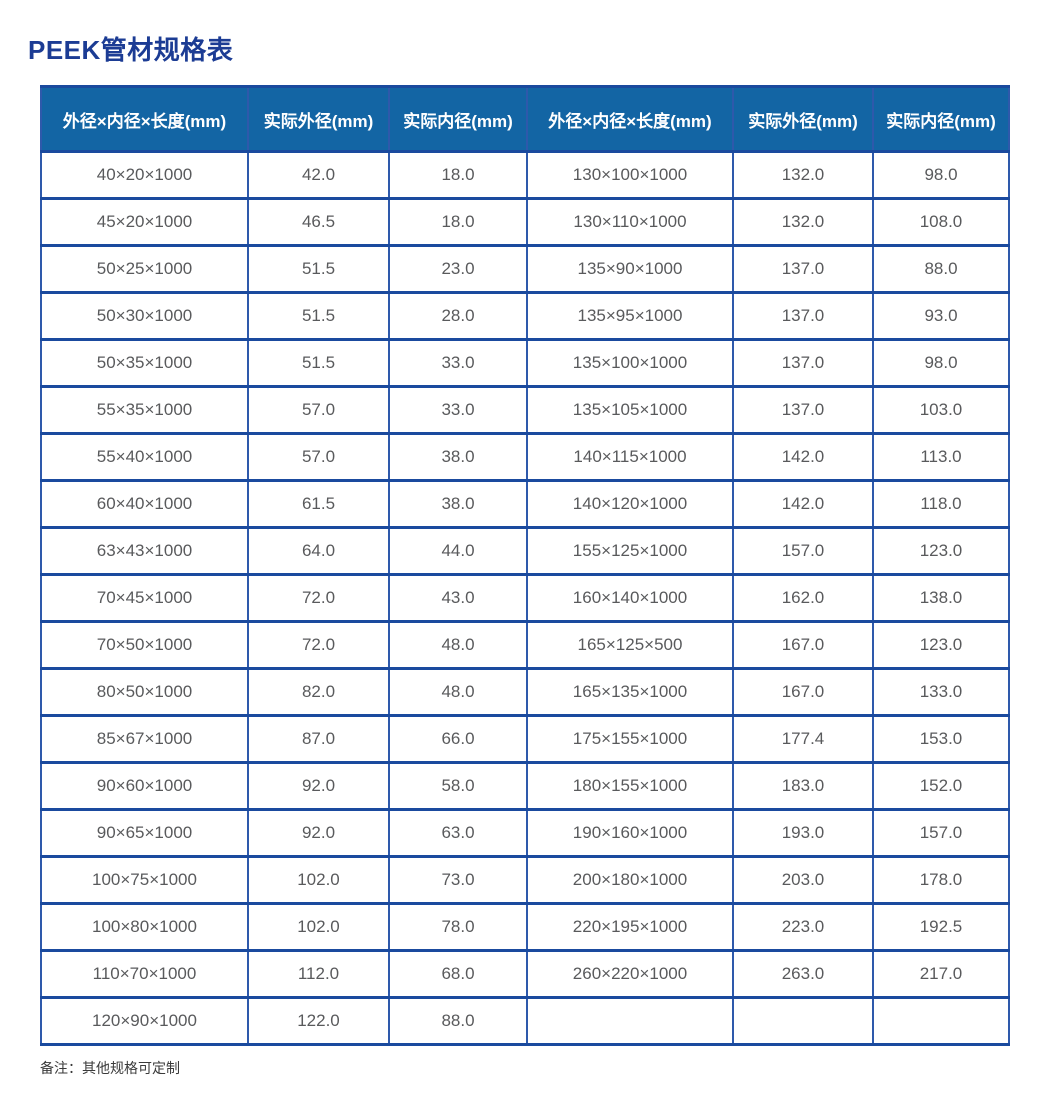 This screenshot has height=1095, width=1053. Describe the element at coordinates (144, 175) in the screenshot. I see `table-cell: 40×20×1000` at that location.